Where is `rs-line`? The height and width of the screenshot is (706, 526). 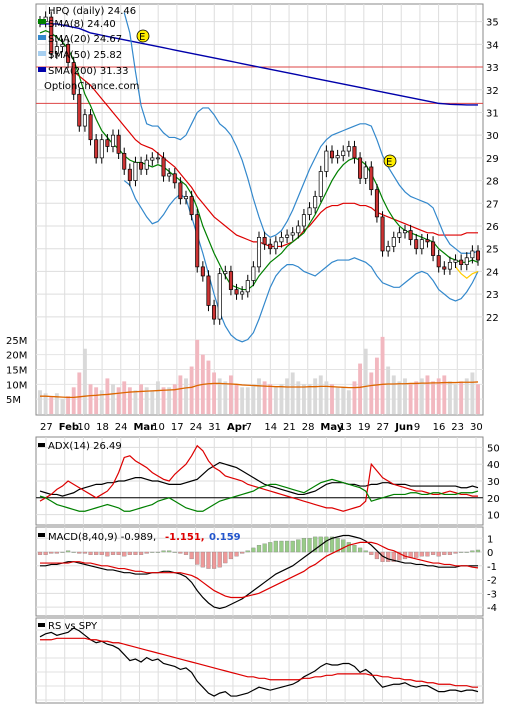 rs-line is located at coordinates (259, 662).